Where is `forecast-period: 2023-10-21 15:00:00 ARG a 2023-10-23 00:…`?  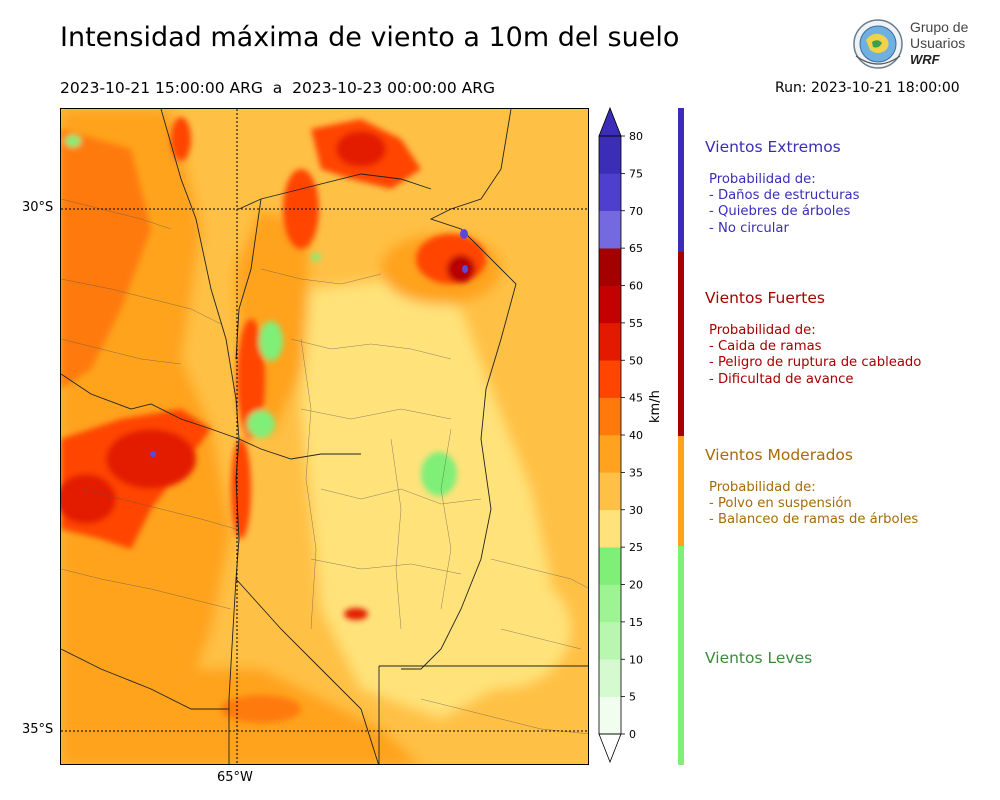
forecast-period: 2023-10-21 15:00:00 ARG a 2023-10-23 00:… is located at coordinates (278, 88).